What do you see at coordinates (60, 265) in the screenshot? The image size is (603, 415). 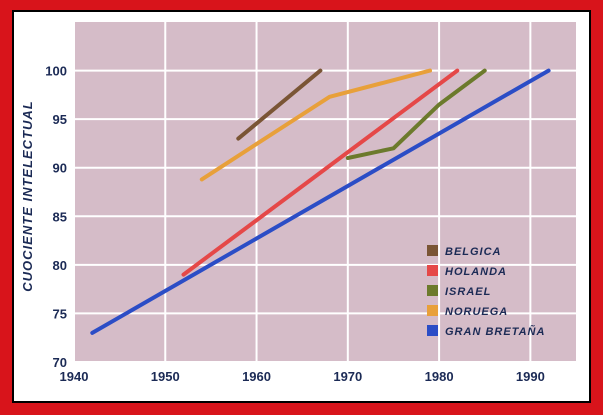 I see `y-tick-label: 80` at bounding box center [60, 265].